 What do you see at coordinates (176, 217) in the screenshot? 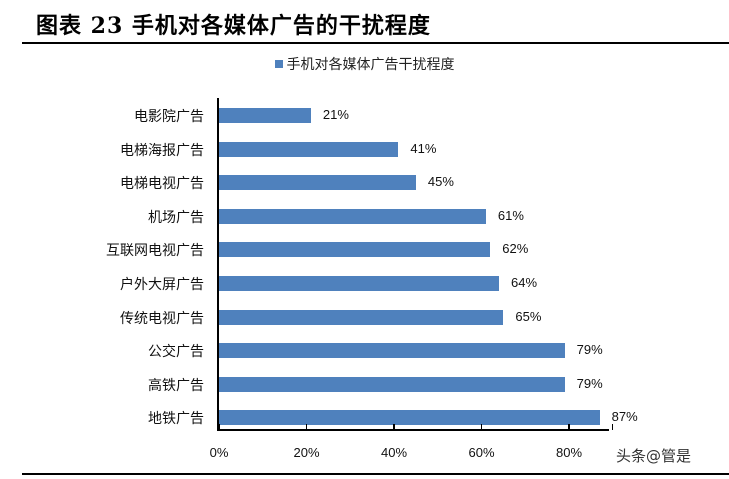
I see `category-label: 机场广告` at bounding box center [176, 217].